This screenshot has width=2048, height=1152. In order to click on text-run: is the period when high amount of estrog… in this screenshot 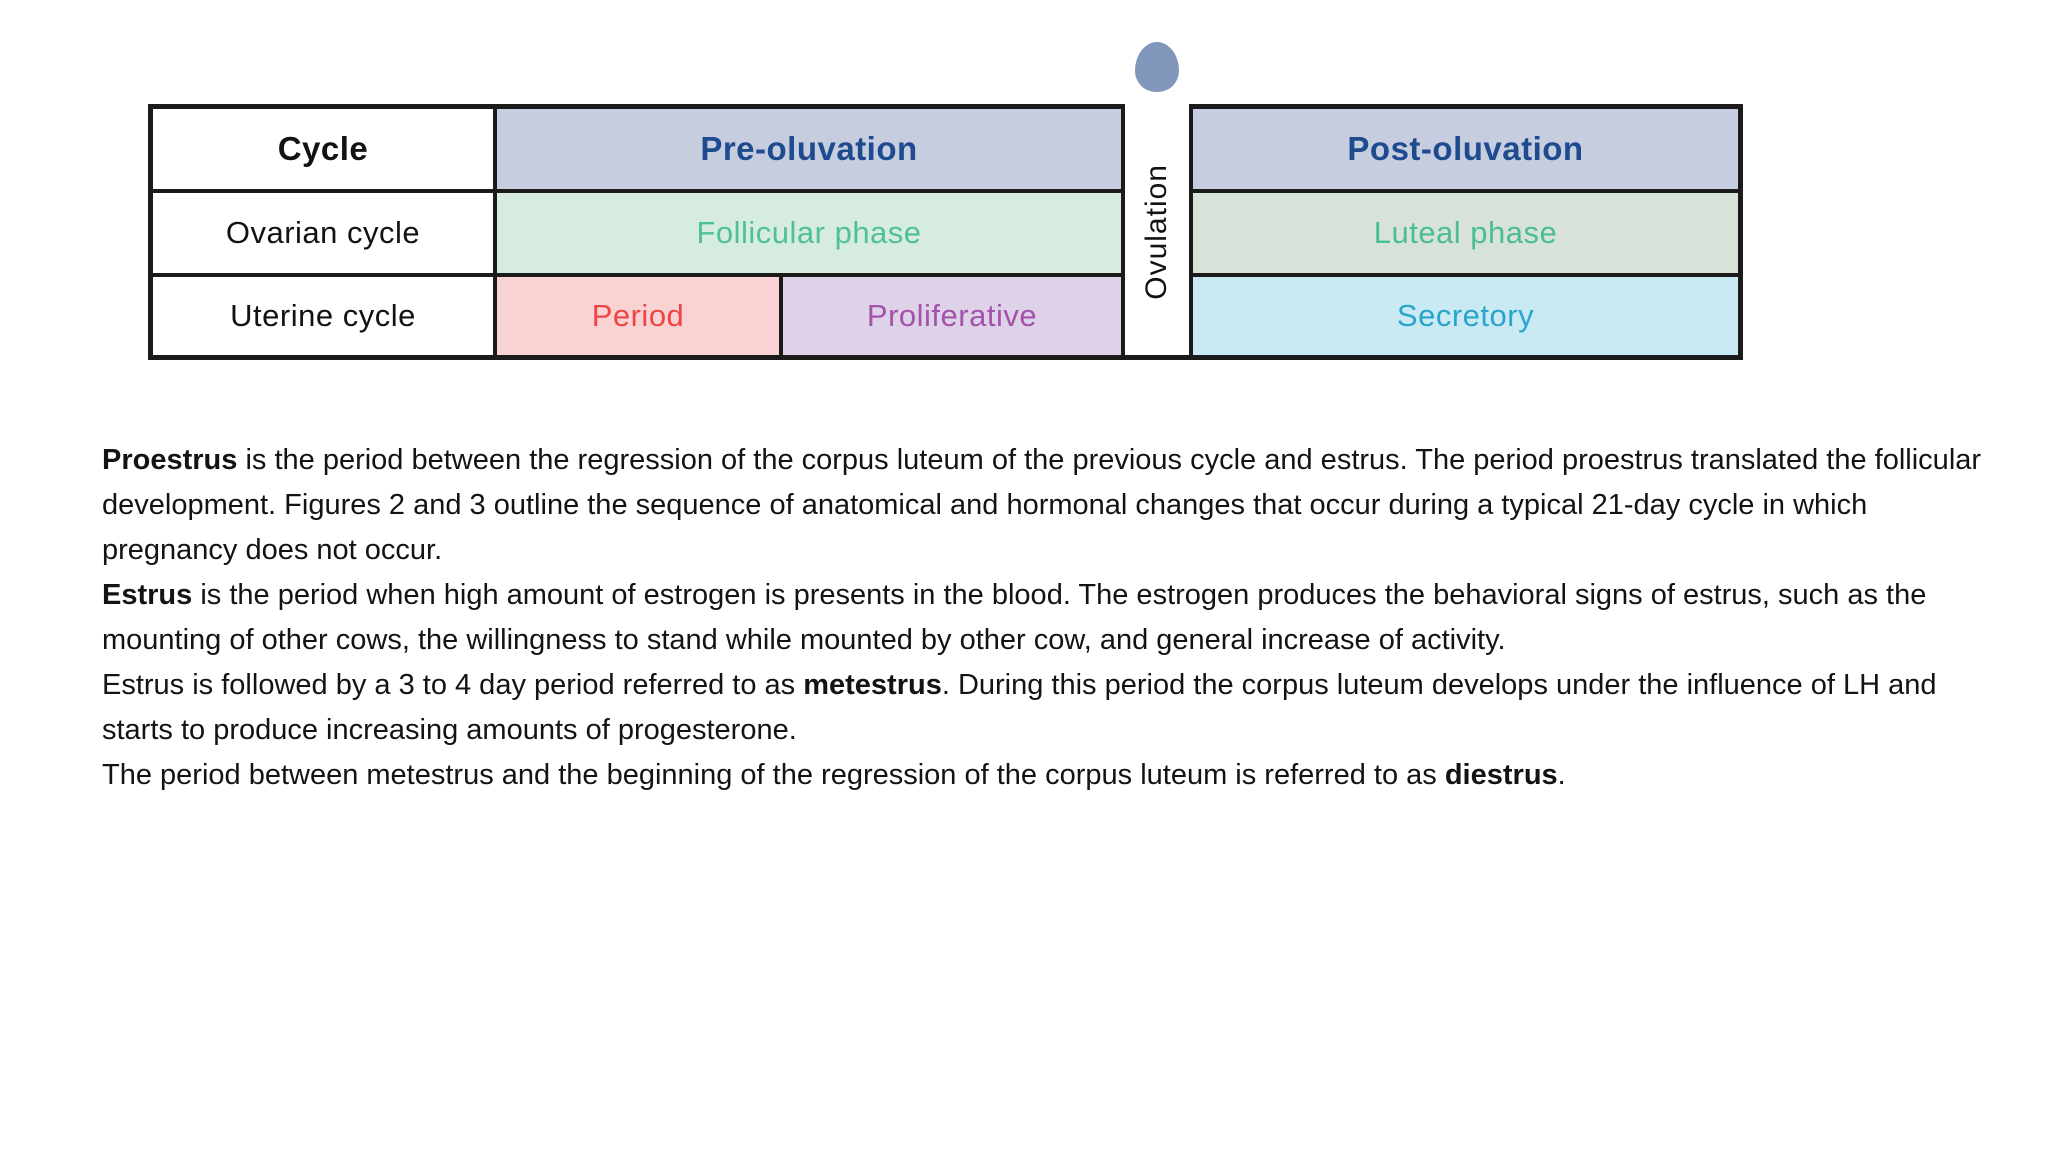, I will do `click(1014, 617)`.